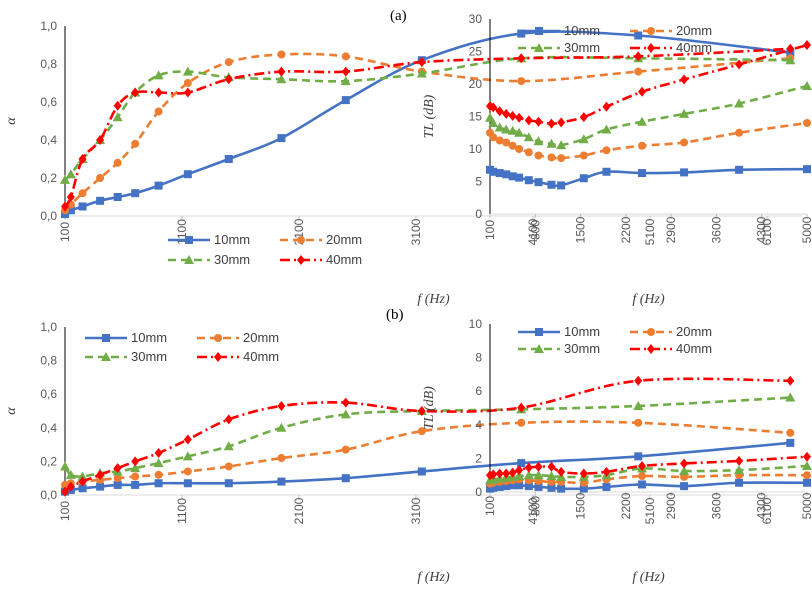  What do you see at coordinates (478, 492) in the screenshot?
I see `y-tick-label: 0` at bounding box center [478, 492].